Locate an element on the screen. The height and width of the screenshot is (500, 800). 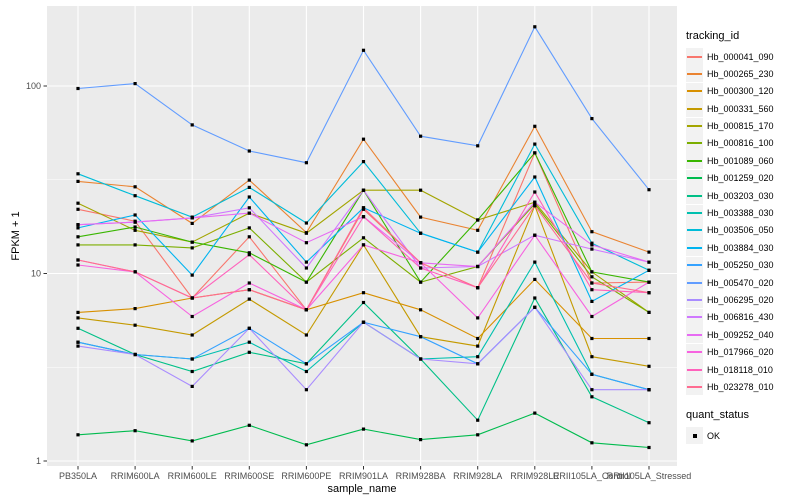
legend-item: Hb_000041_090 is located at coordinates (743, 56).